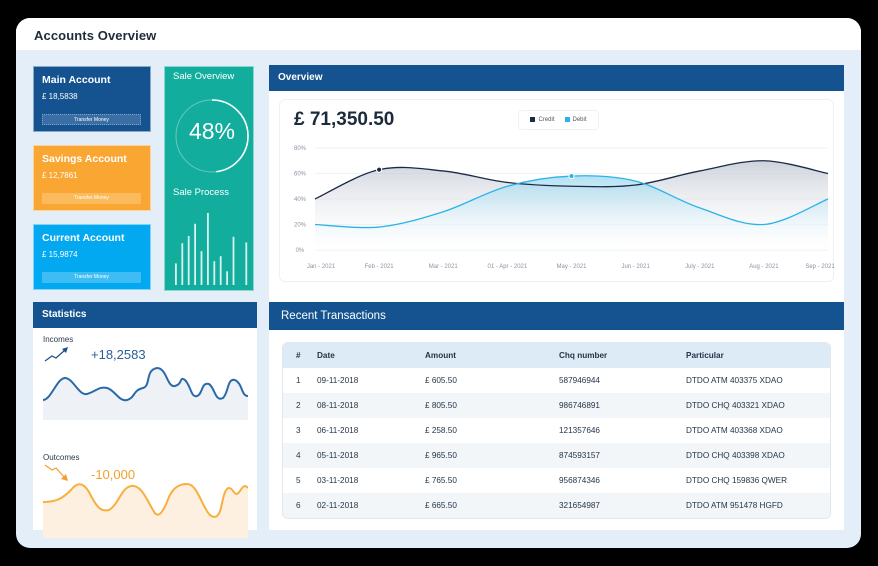 This screenshot has height=566, width=878. I want to click on cell-particular: DTDO ATM 403375 XDAO, so click(734, 380).